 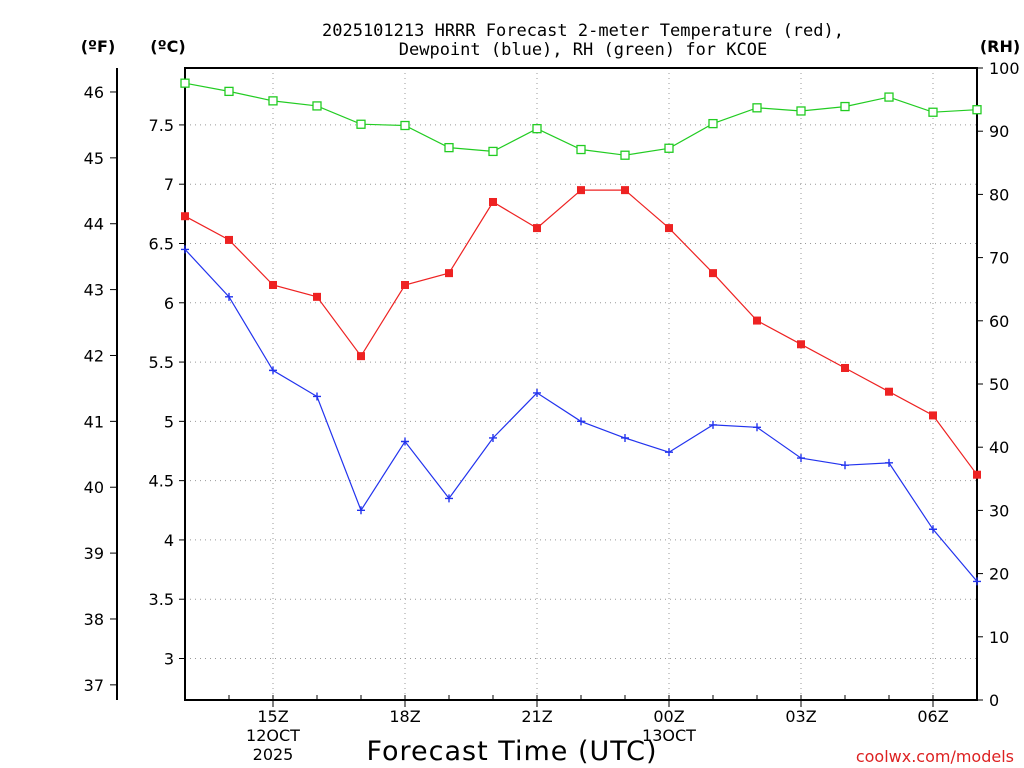 I want to click on x-tick-year-label: 2025, so click(x=273, y=754).